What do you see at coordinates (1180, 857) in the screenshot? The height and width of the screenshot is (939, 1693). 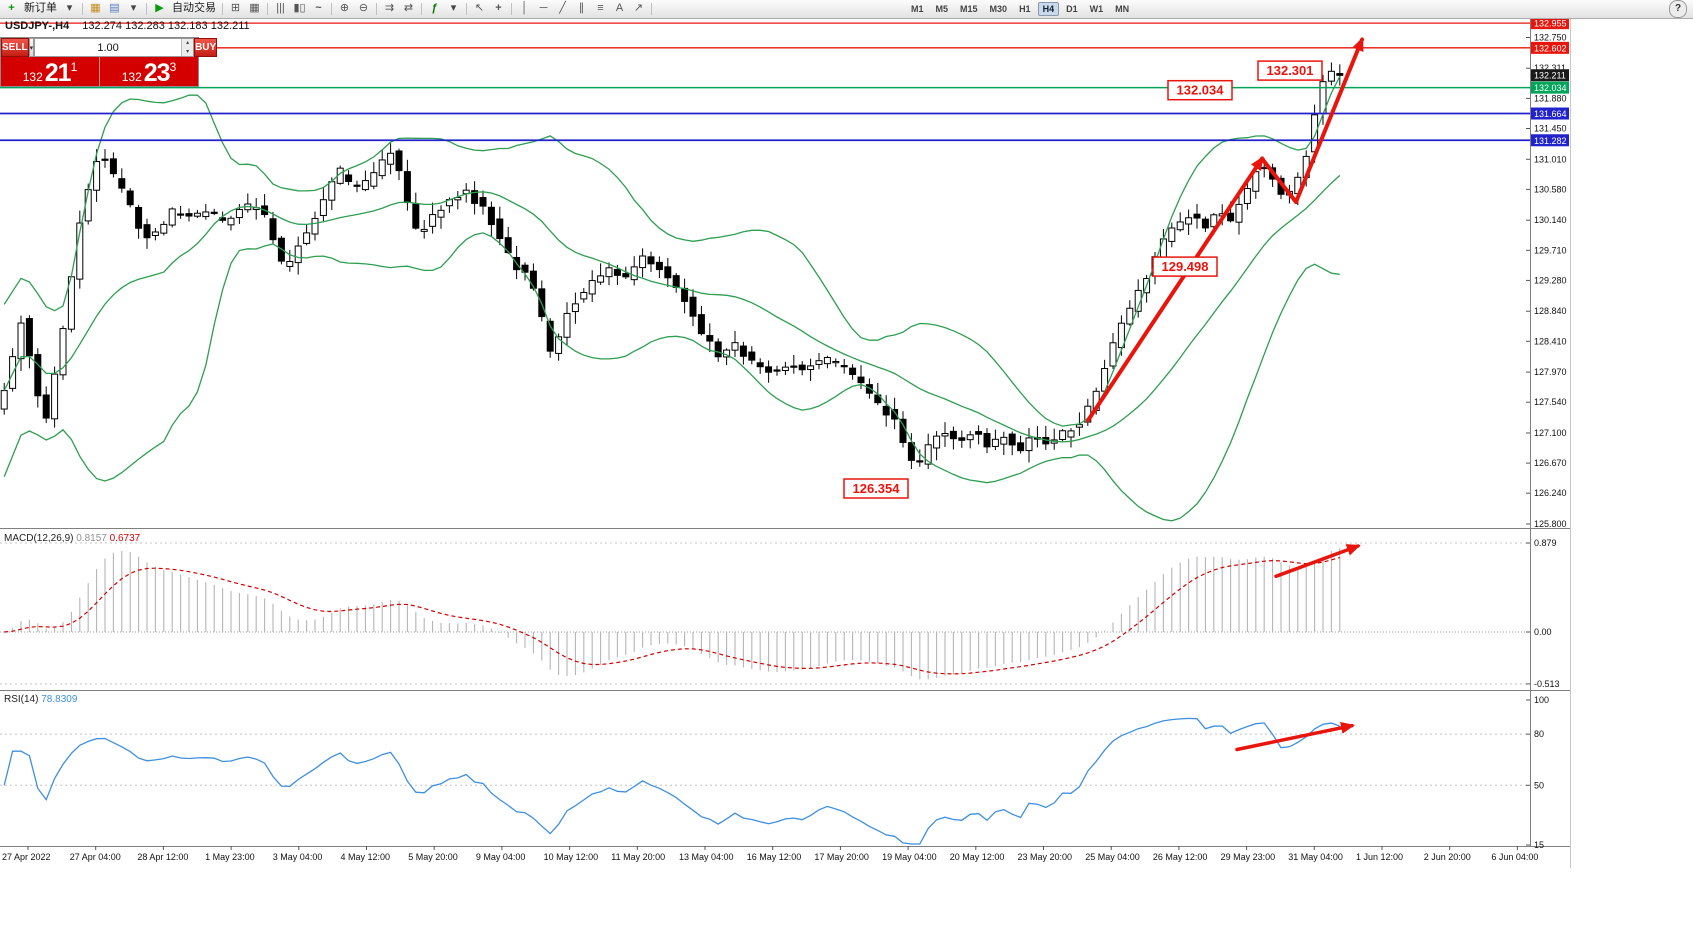 I see `time-label: 26 May 12:00` at bounding box center [1180, 857].